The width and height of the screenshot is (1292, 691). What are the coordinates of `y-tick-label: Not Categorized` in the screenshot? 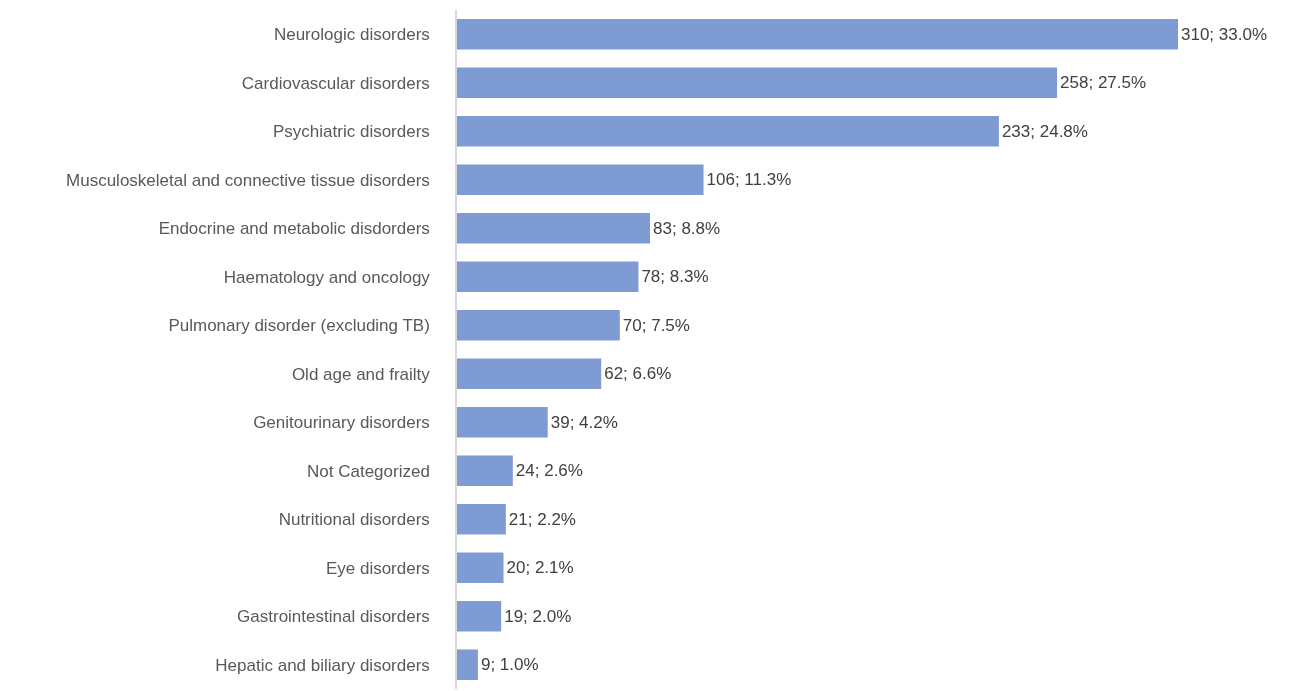 It's located at (368, 471).